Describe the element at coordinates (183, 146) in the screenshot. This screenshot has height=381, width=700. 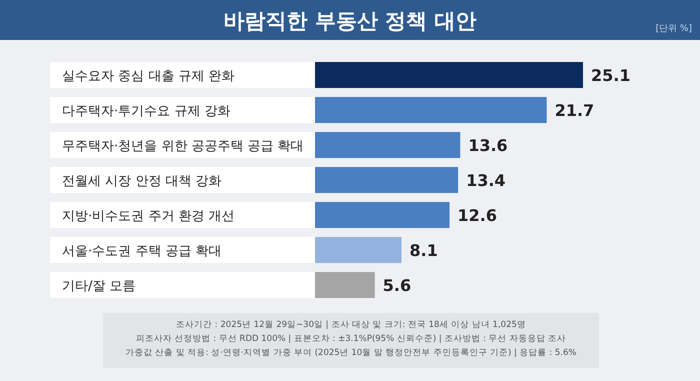
I see `category-label: 무주택자·청년을 위한 공공주택 공급 확대` at that location.